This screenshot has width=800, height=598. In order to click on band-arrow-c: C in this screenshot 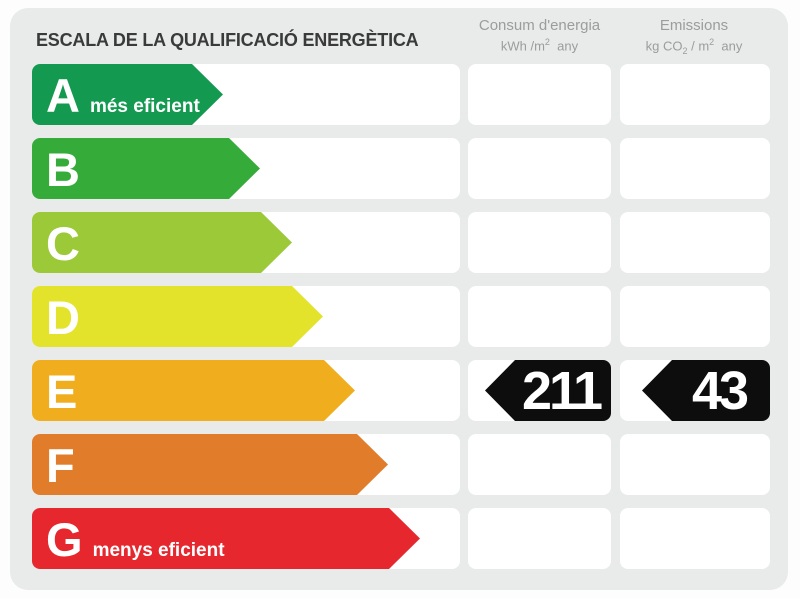, I will do `click(162, 242)`.